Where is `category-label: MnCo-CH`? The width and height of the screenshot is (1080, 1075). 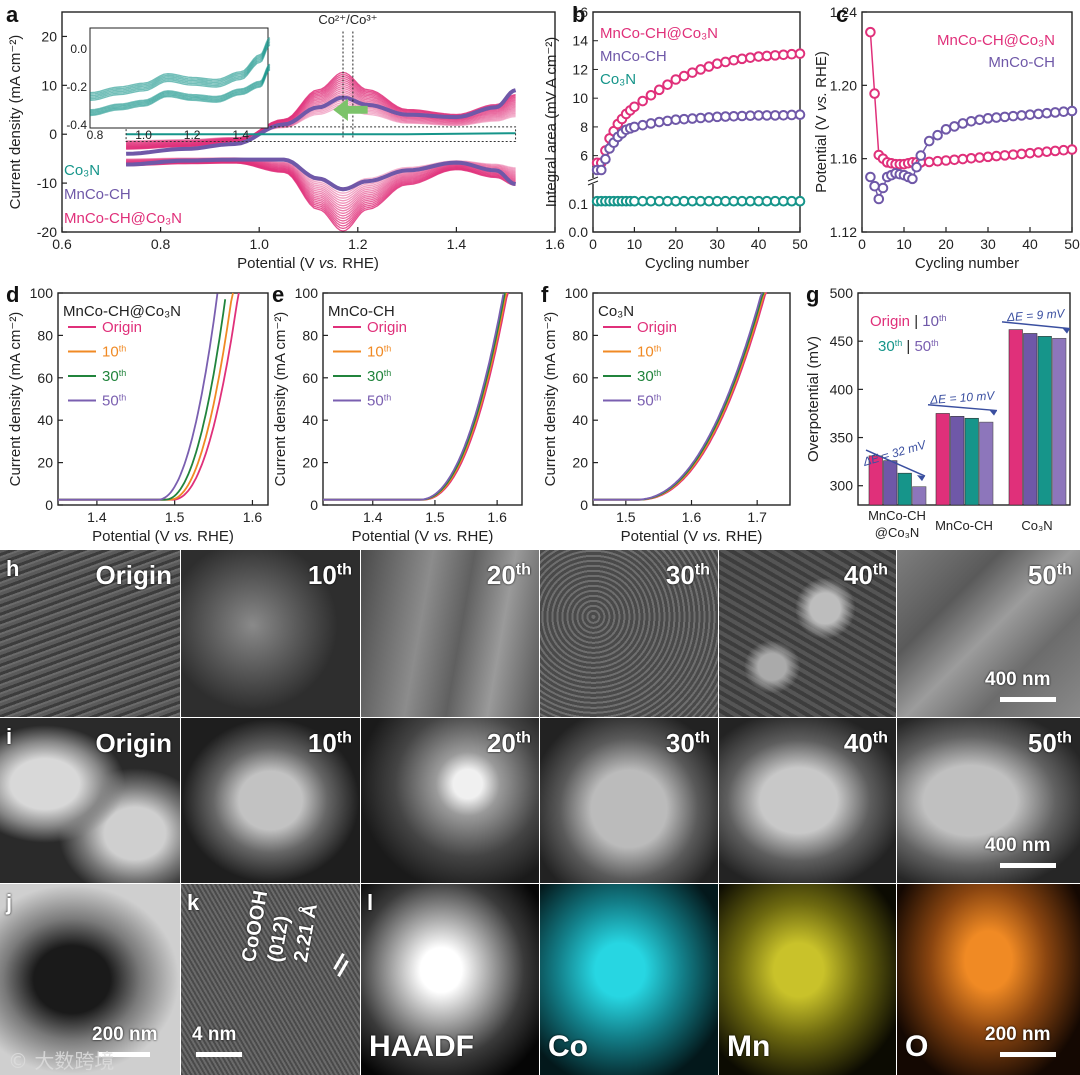
category-label: MnCo-CH is located at coordinates (897, 515).